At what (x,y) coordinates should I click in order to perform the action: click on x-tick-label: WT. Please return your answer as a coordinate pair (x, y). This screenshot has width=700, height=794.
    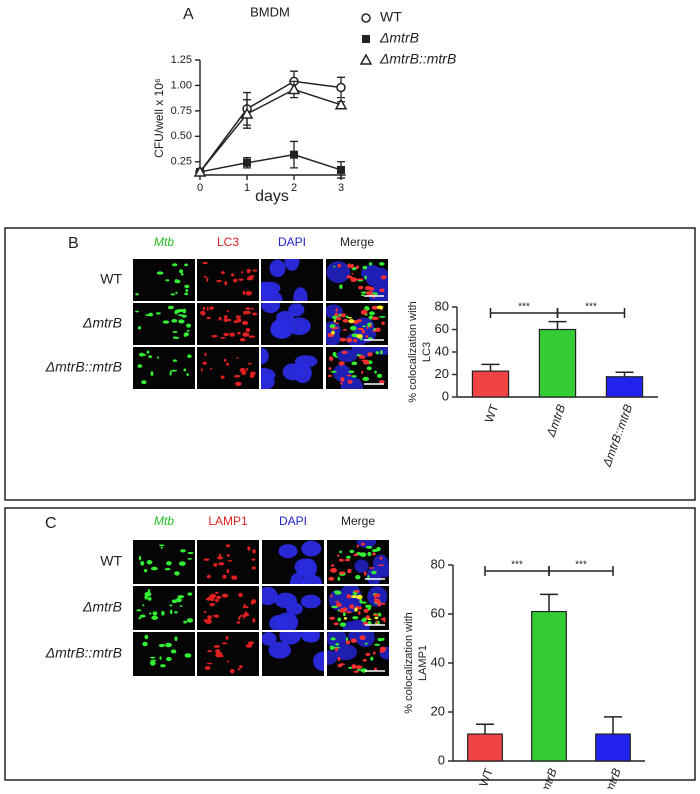
    Looking at the image, I should click on (486, 777).